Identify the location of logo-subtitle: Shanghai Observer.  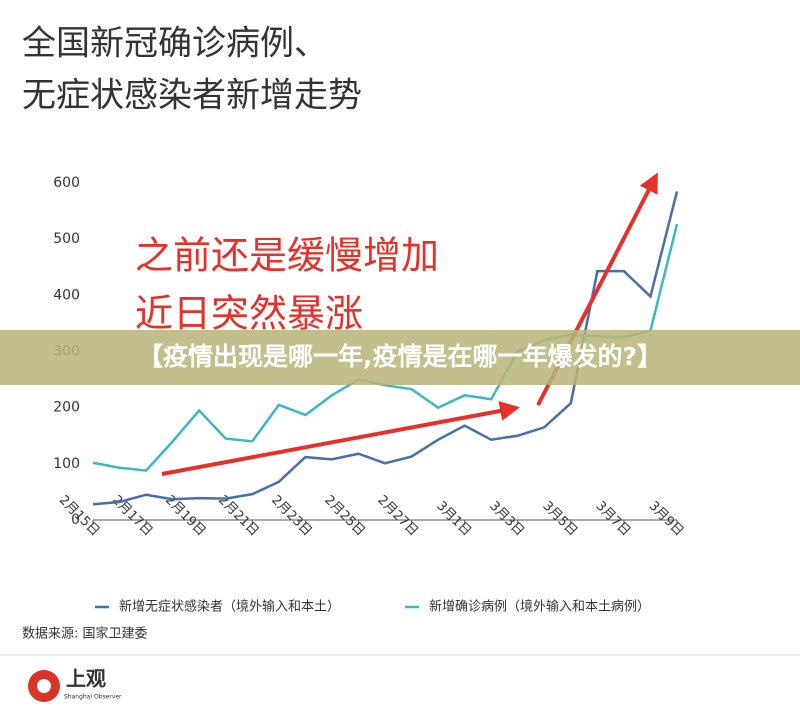
(93, 697).